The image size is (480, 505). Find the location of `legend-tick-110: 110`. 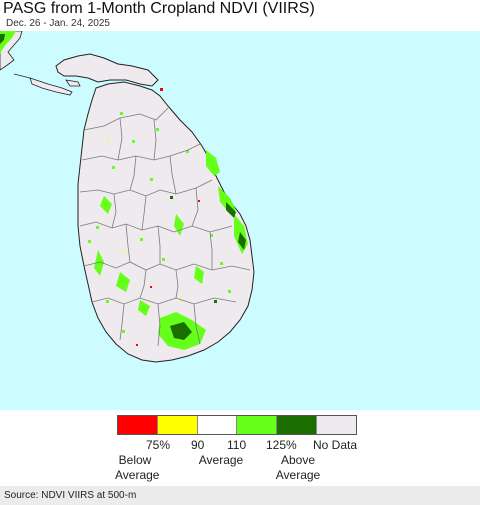

legend-tick-110: 110 is located at coordinates (237, 445).